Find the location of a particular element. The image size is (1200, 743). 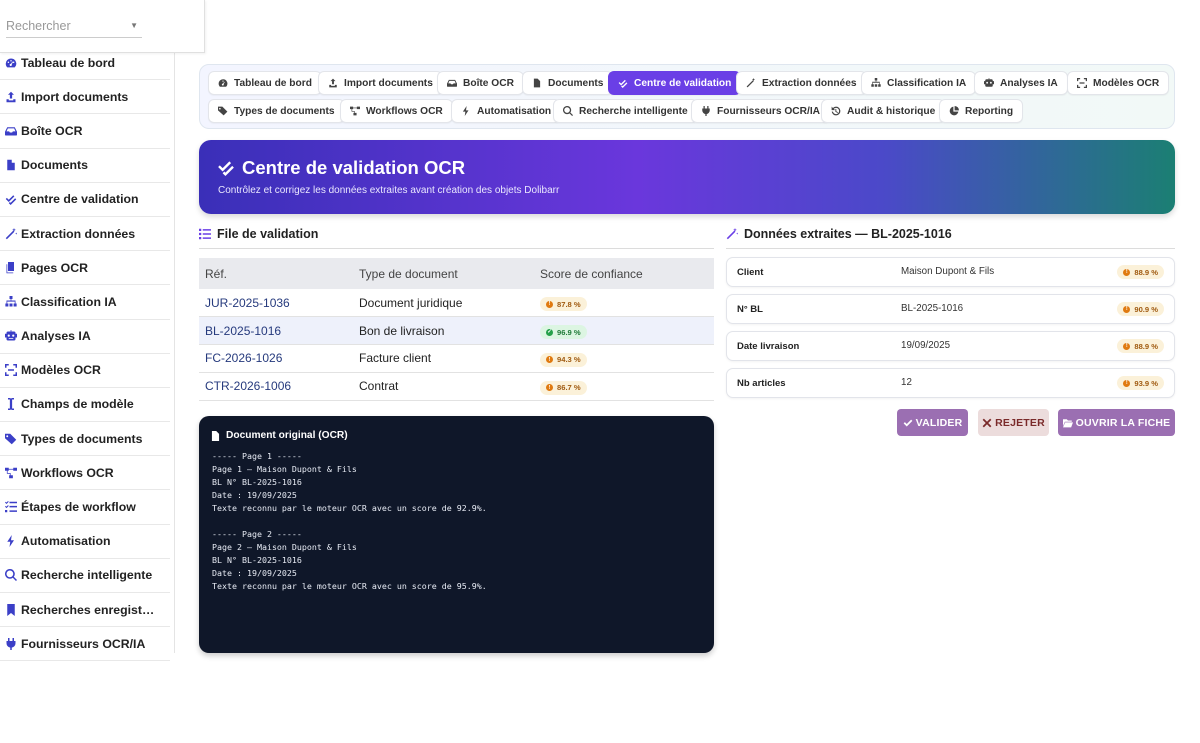

tab-tableau-de-bord: Tableau de bord is located at coordinates (265, 83).